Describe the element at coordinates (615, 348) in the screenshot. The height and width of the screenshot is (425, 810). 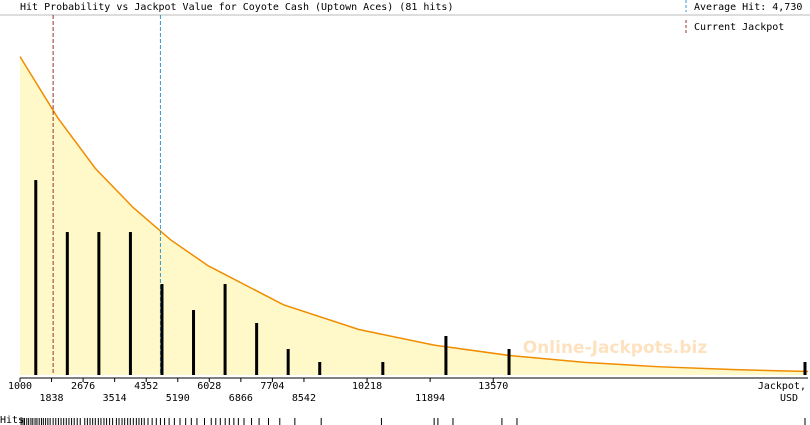
I see `watermark: Online-Jackpots.biz` at that location.